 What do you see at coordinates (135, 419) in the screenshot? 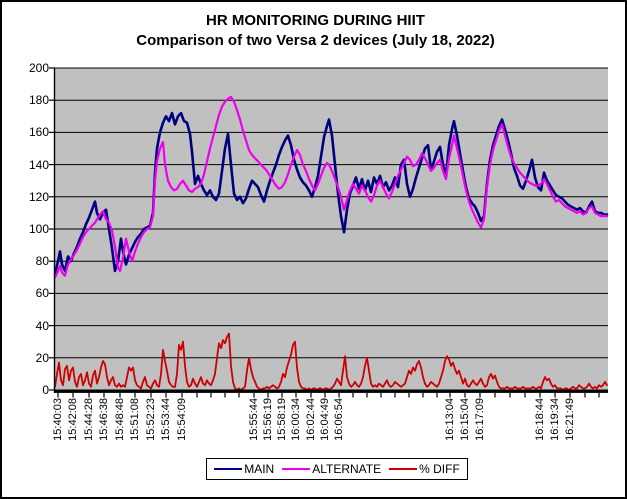
I see `x-axis-tick-label: 15:51:08` at bounding box center [135, 419].